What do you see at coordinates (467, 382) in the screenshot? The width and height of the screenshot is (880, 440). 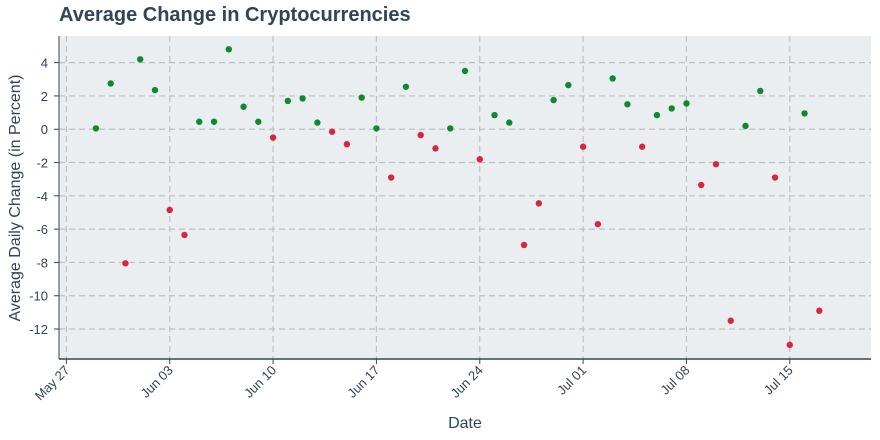 I see `x-tick-label: Jun 24` at bounding box center [467, 382].